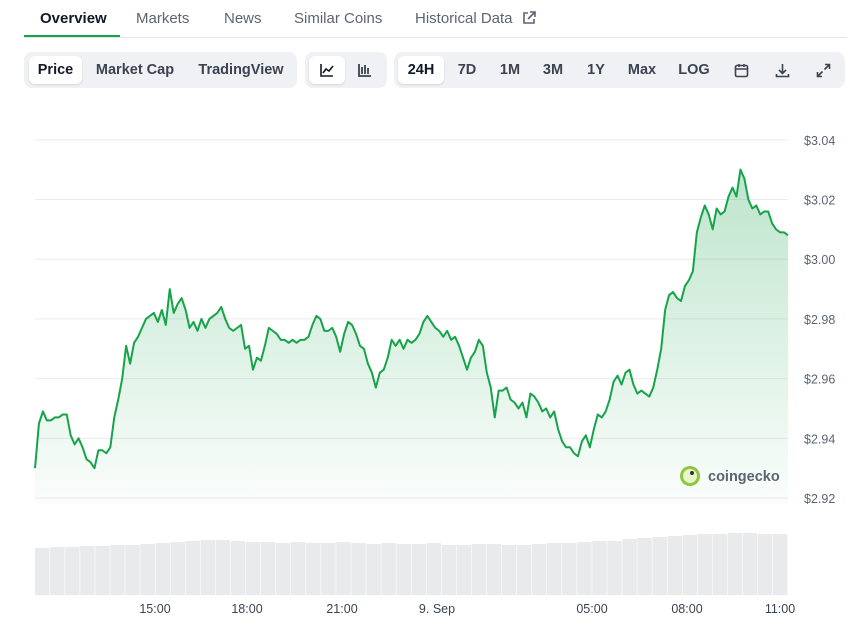 The image size is (847, 627). I want to click on view-button: Market Cap, so click(135, 70).